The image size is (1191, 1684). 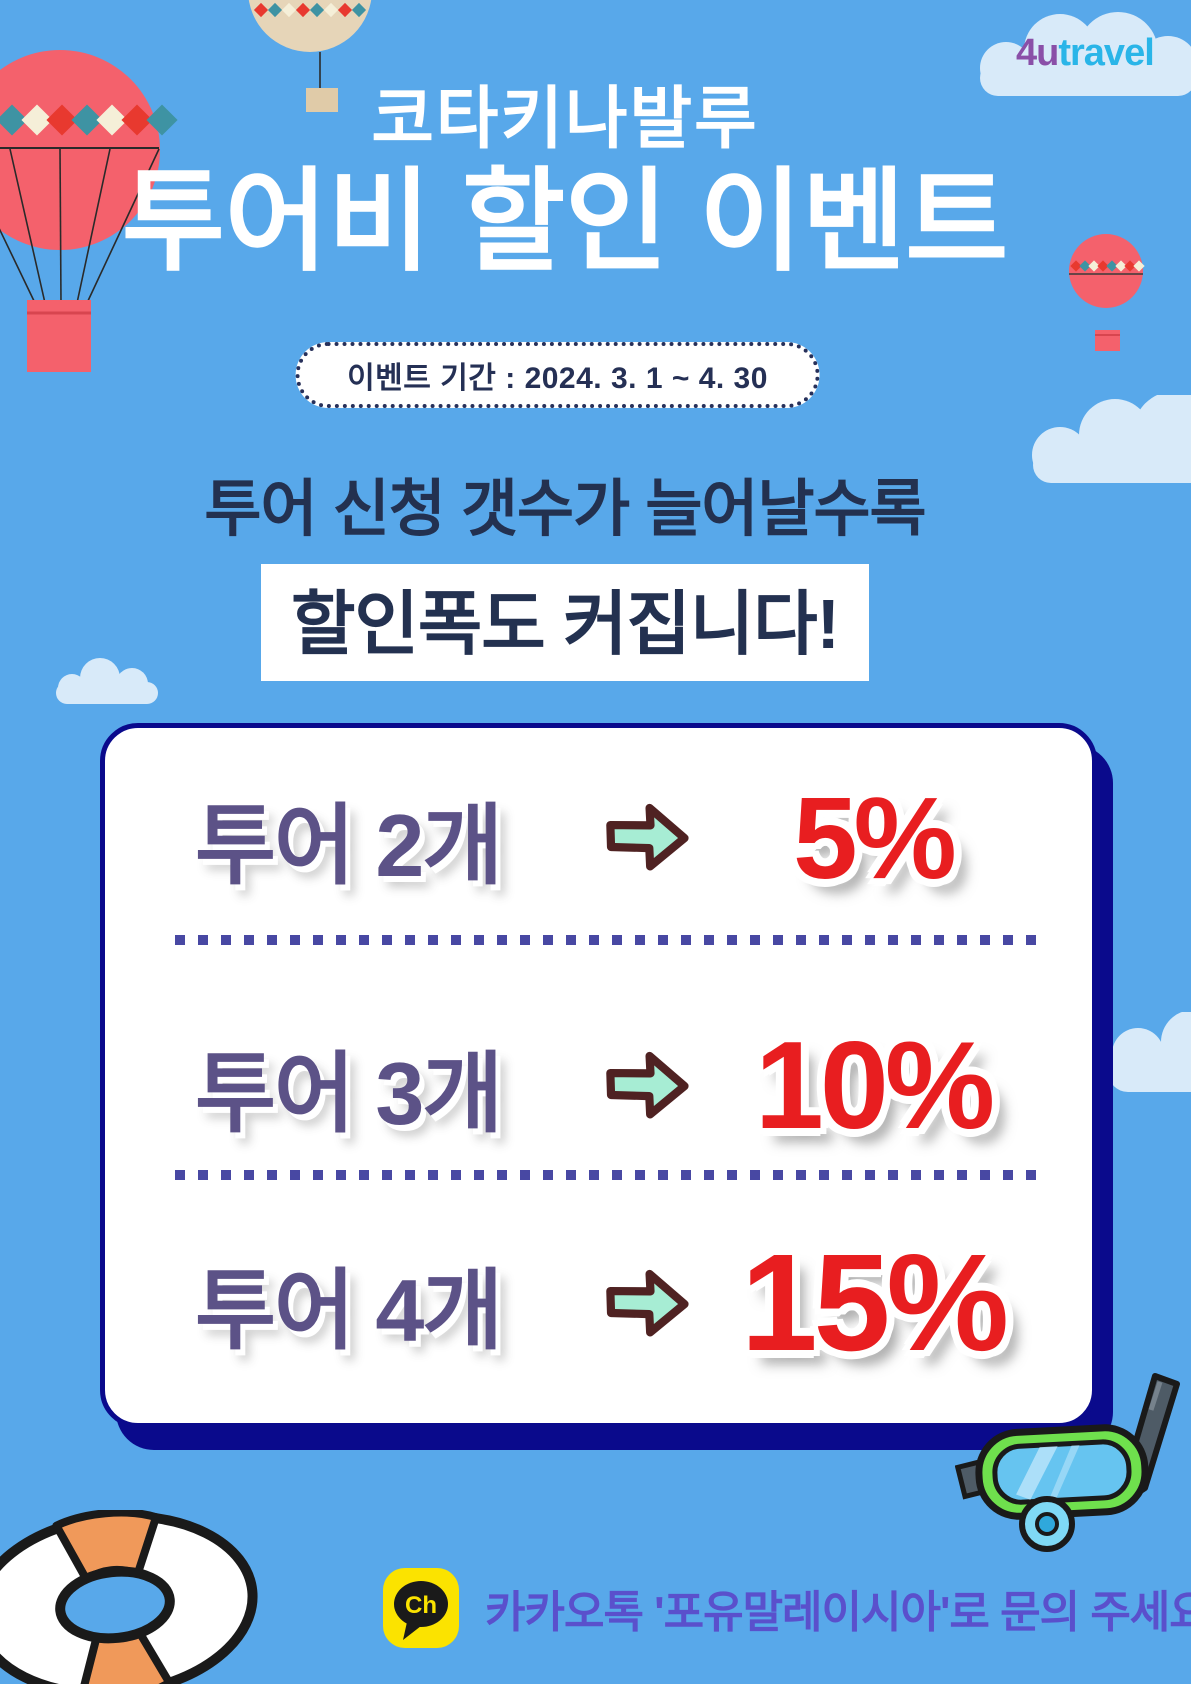 I want to click on discount-percent: 5%, so click(x=875, y=838).